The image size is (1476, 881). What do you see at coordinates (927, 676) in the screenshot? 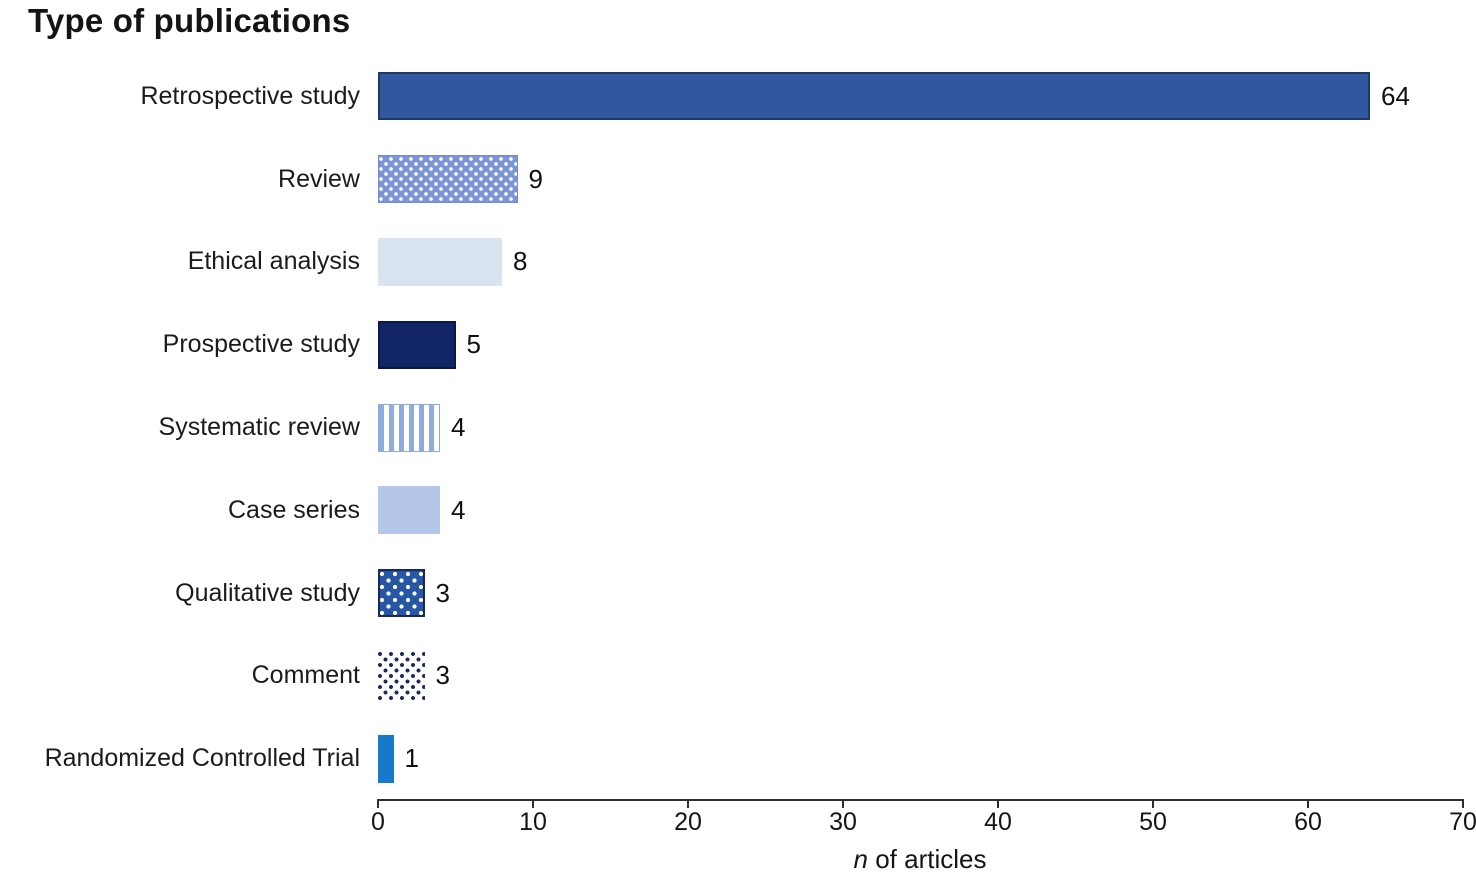
I see `bar-zone-comment: 3` at bounding box center [927, 676].